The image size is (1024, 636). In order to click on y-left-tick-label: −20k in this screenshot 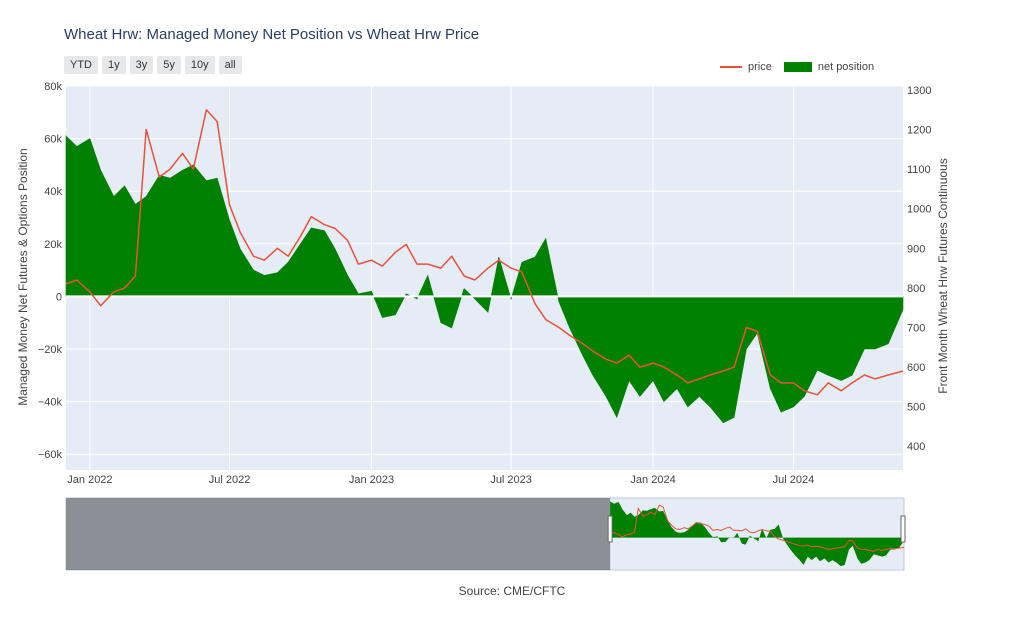, I will do `click(50, 350)`.